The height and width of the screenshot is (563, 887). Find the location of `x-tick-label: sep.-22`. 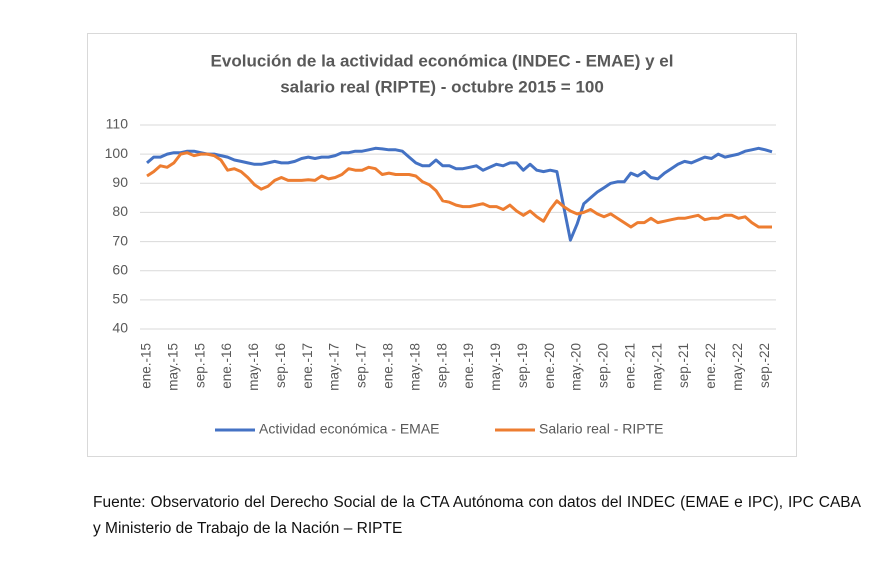

x-tick-label: sep.-22 is located at coordinates (764, 365).